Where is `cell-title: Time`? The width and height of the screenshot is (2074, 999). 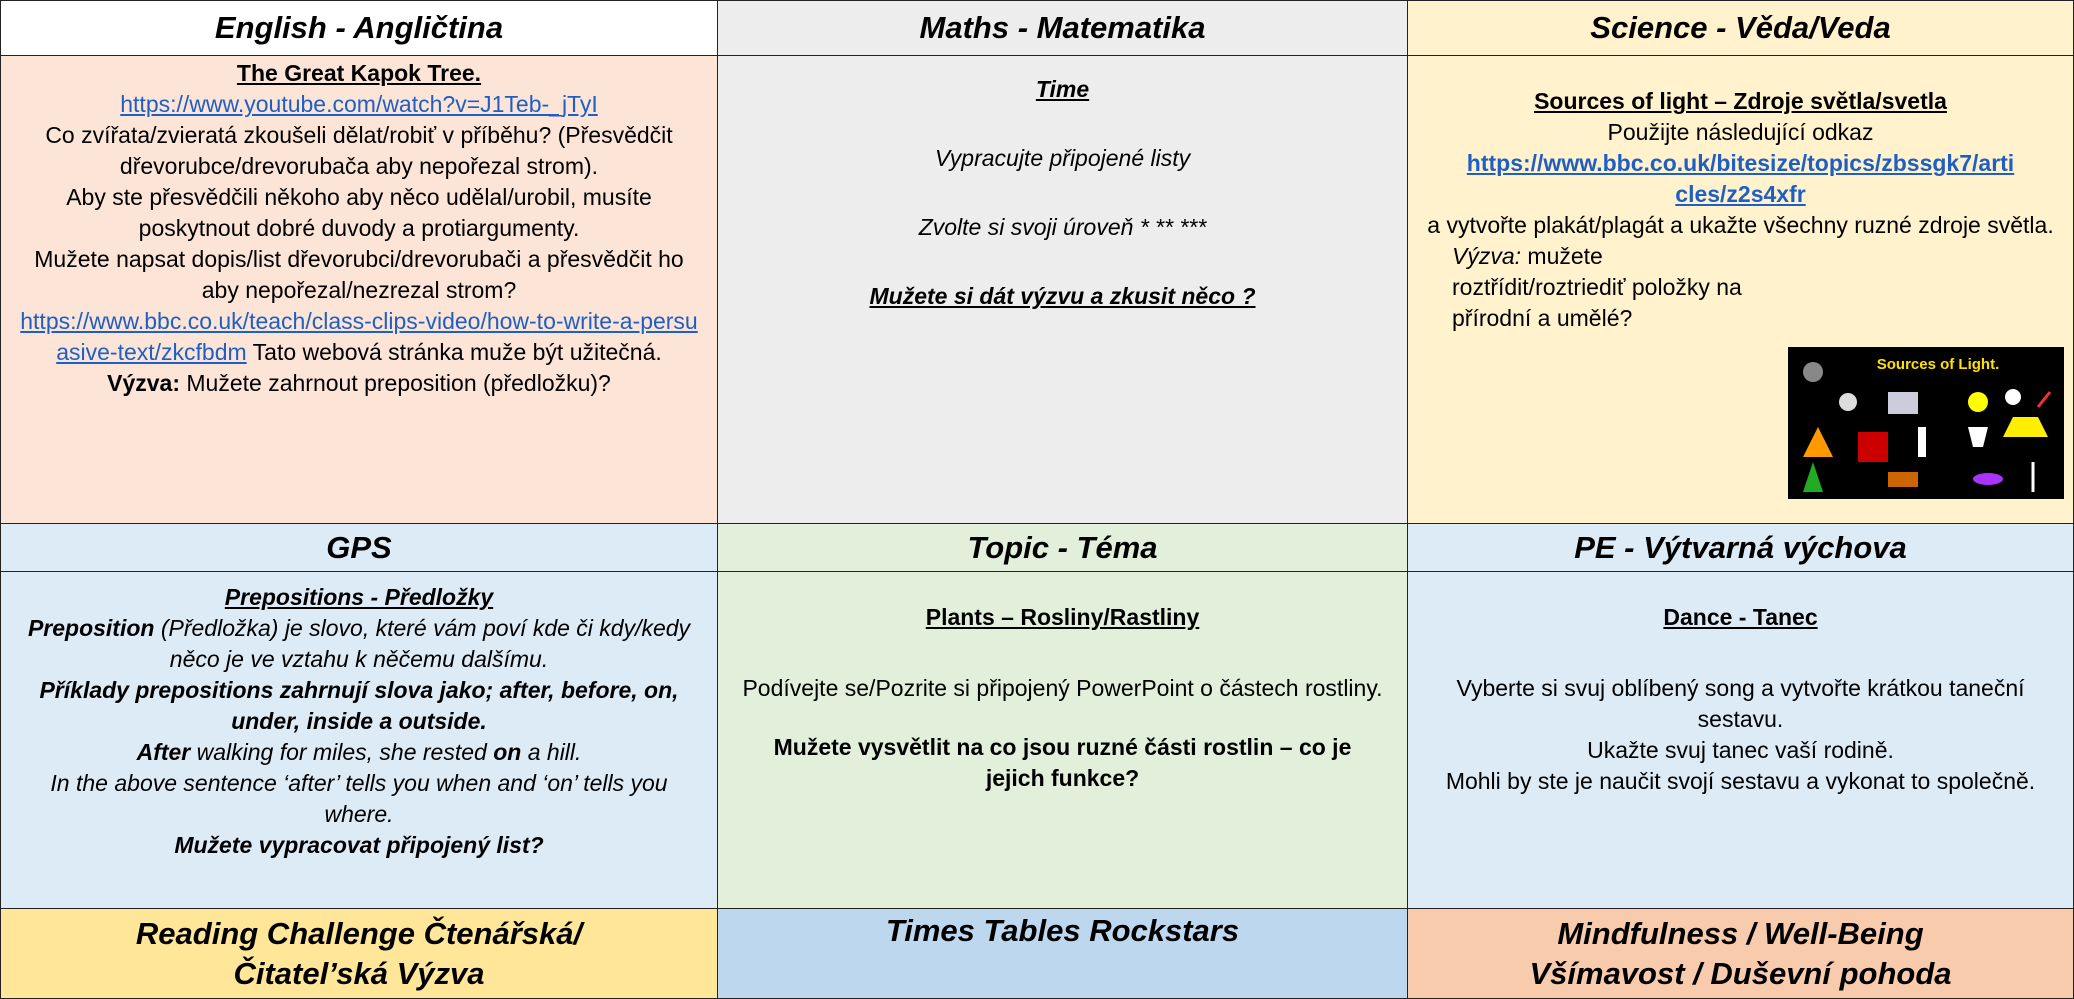 cell-title: Time is located at coordinates (1062, 89).